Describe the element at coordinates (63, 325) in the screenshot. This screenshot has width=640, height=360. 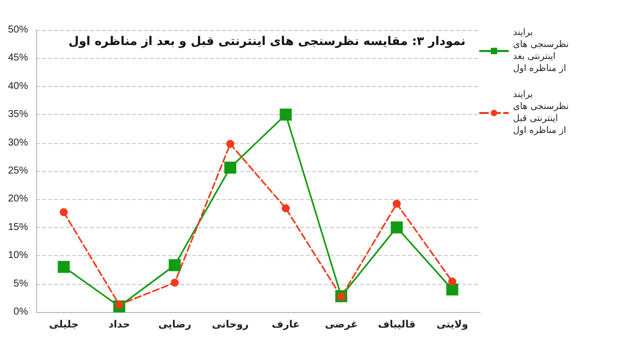
I see `x-tick-label: جلیلی` at that location.